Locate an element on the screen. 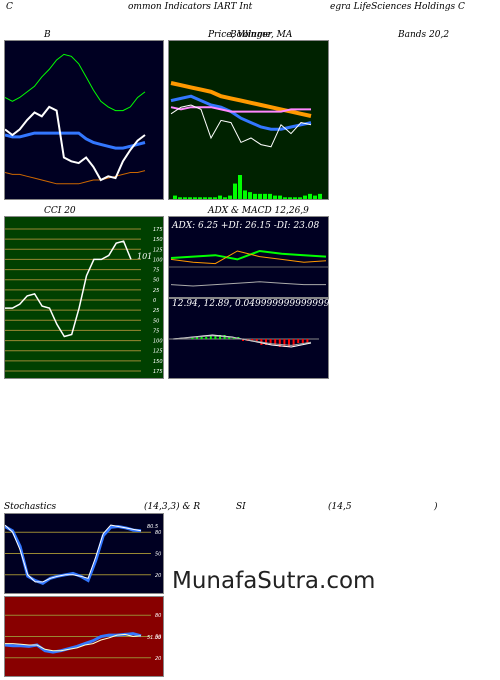 The image size is (500, 680). price-volume-chart is located at coordinates (246, 140).